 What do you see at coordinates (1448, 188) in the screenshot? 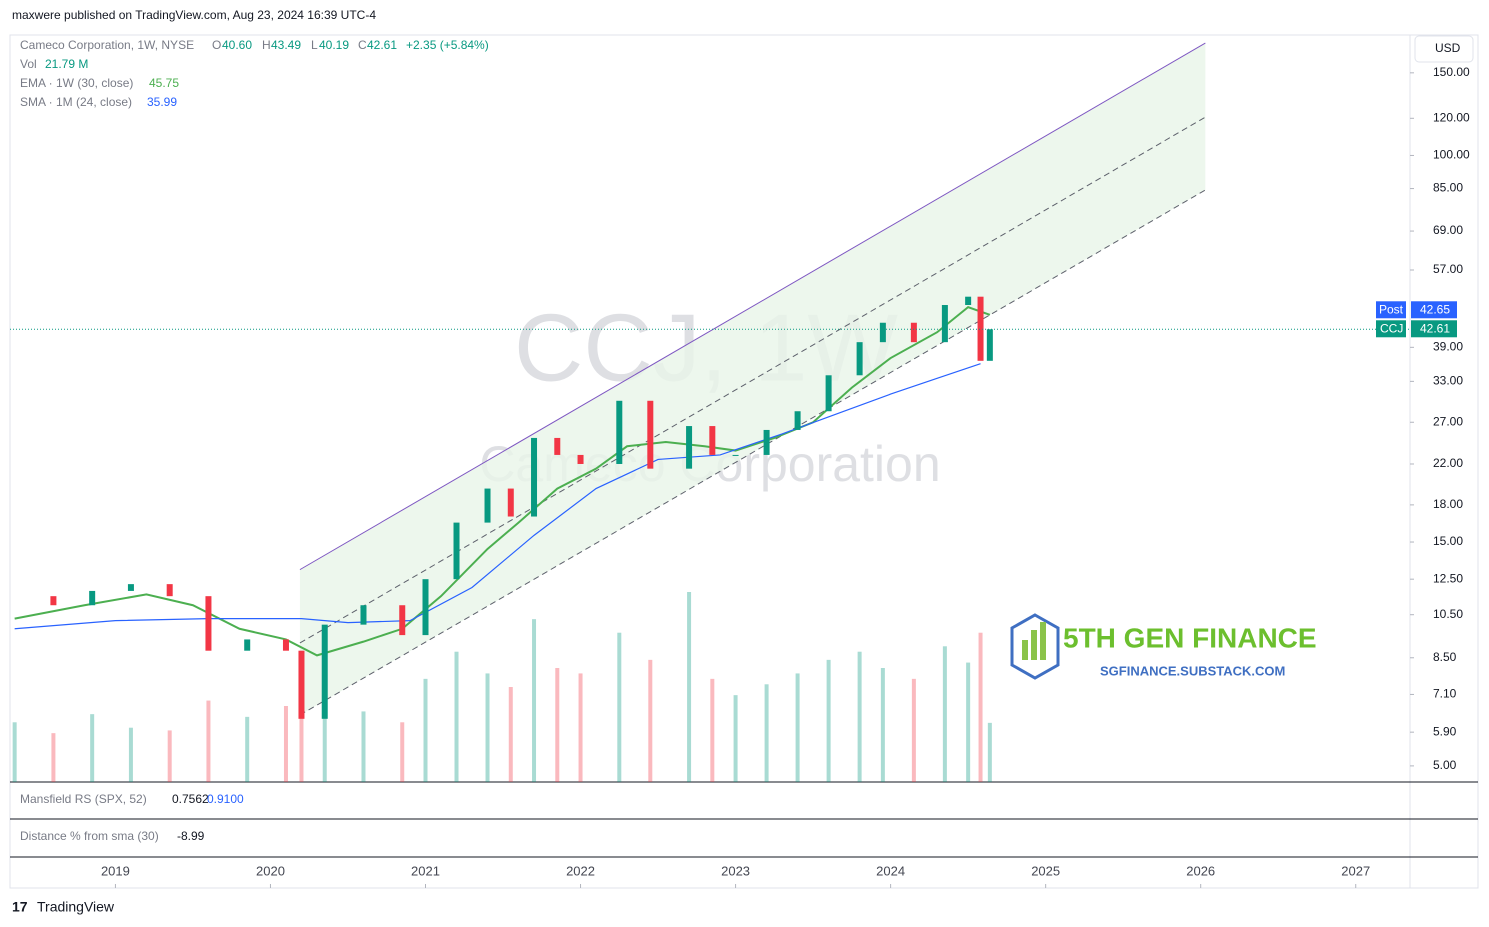
I see `y-tick-label: 85.00` at bounding box center [1448, 188].